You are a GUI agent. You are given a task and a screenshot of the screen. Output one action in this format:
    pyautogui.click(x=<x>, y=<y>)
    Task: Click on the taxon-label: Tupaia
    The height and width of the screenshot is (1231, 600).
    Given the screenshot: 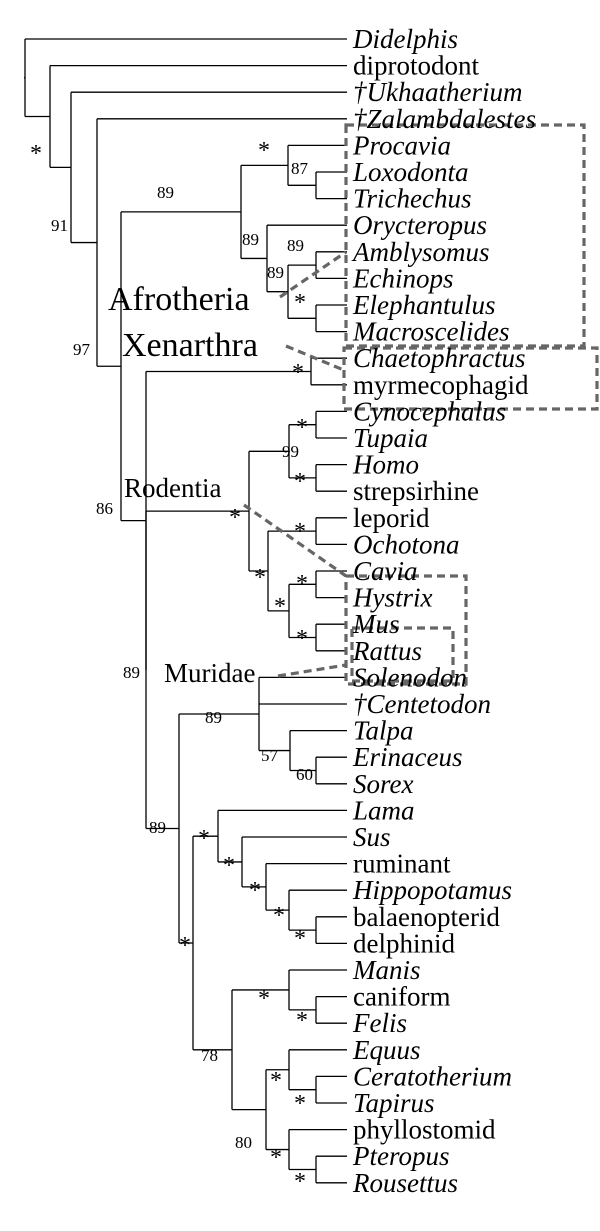 What is the action you would take?
    pyautogui.click(x=390, y=438)
    